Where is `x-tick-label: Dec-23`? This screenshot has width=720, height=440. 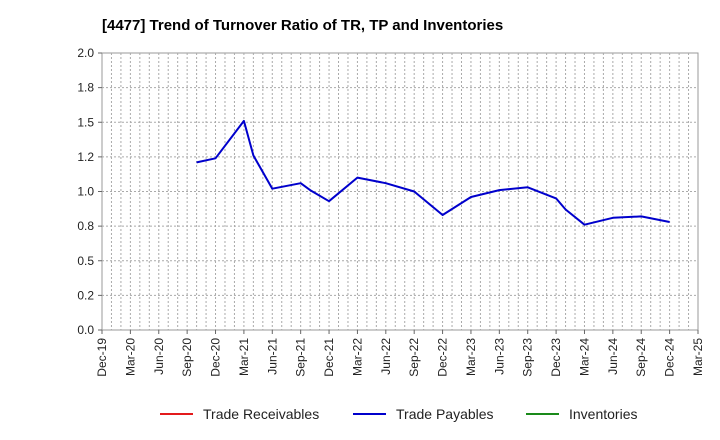
x-tick-label: Dec-23 is located at coordinates (556, 357).